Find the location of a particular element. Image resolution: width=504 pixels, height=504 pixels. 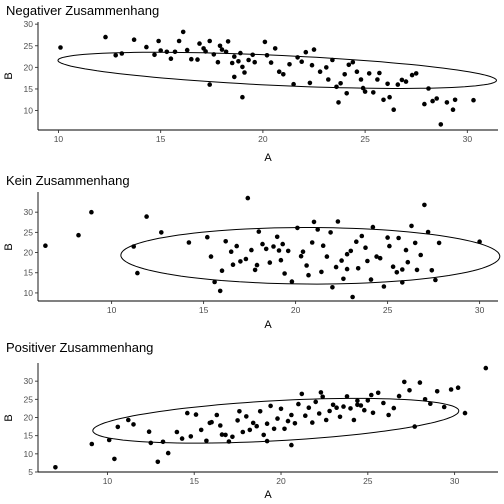

y-tick-label: 5 is located at coordinates (30, 472).